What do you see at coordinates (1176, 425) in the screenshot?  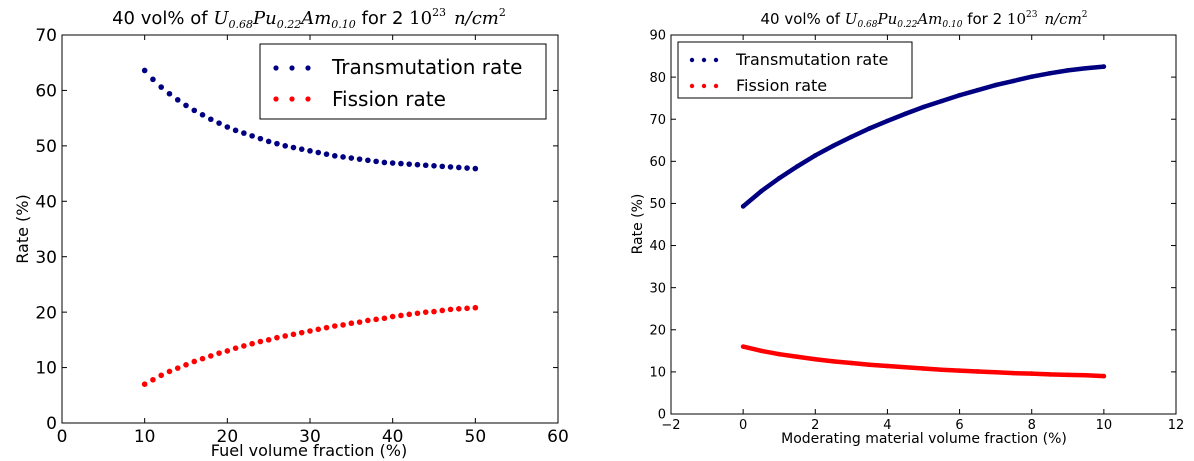 I see `right-x-tick-label: 12` at bounding box center [1176, 425].